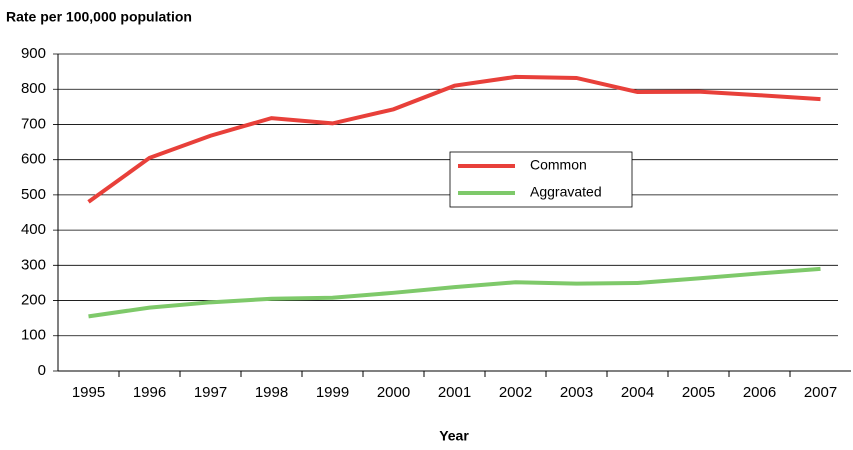 The height and width of the screenshot is (450, 853). Describe the element at coordinates (332, 392) in the screenshot. I see `x-tick-label: 1999` at that location.